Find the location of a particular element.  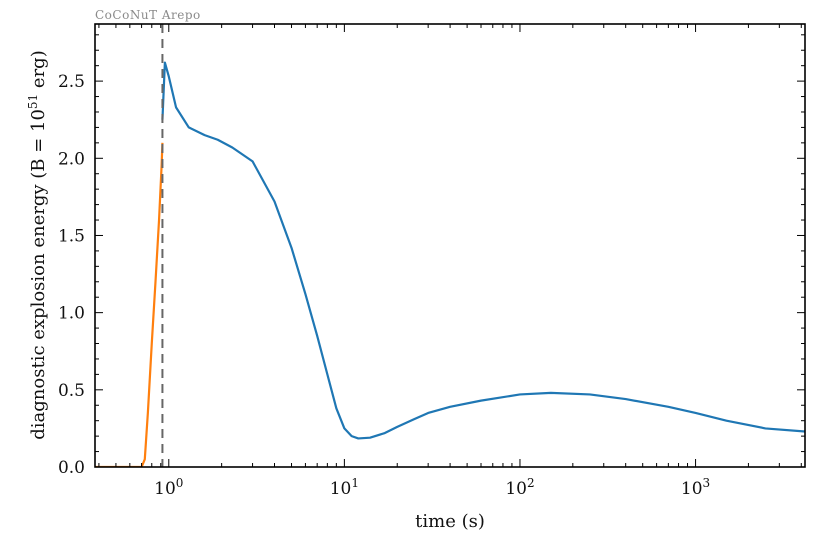

x-axis-title: time (s) is located at coordinates (450, 521).